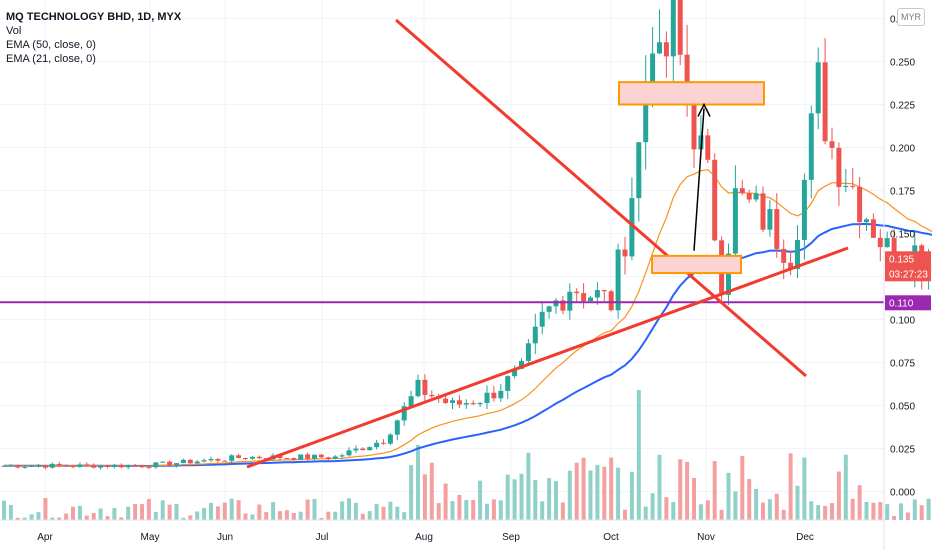  Describe the element at coordinates (51, 59) in the screenshot. I see `ema21-legend: EMA (21, close, 0)` at that location.